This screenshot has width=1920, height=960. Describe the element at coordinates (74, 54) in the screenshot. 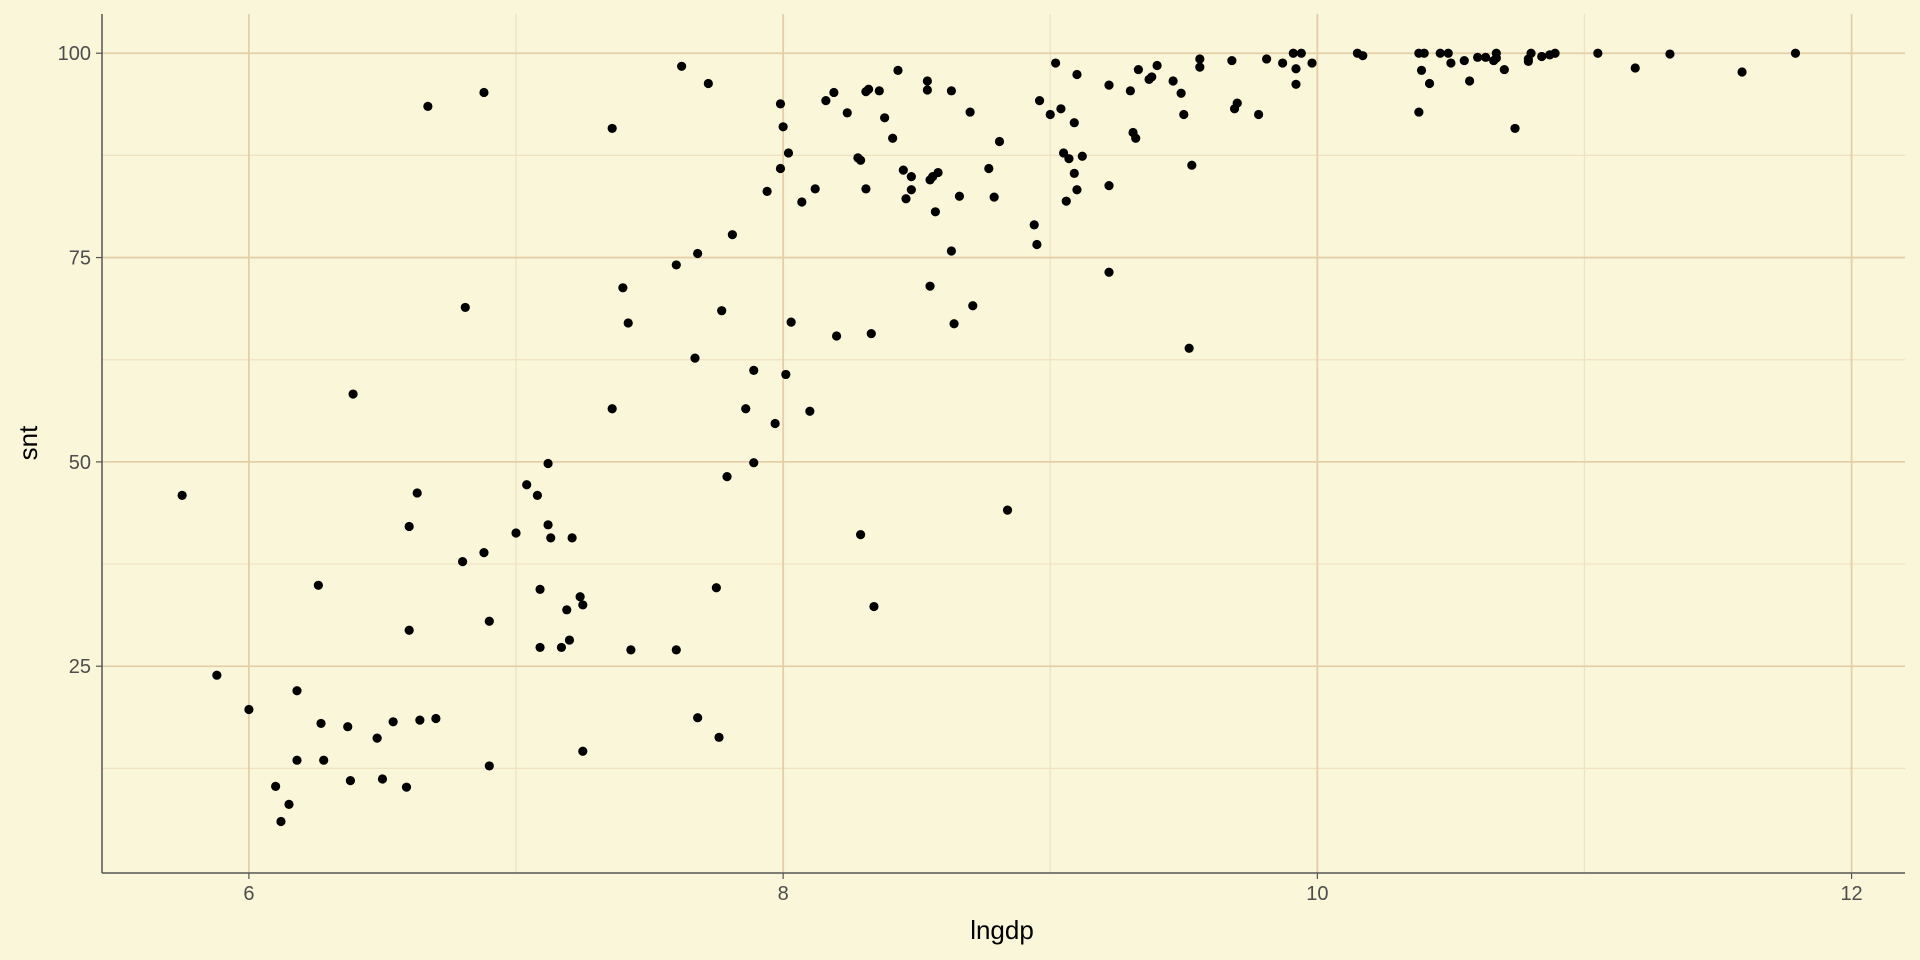

I see `y-tick-label: 100` at that location.